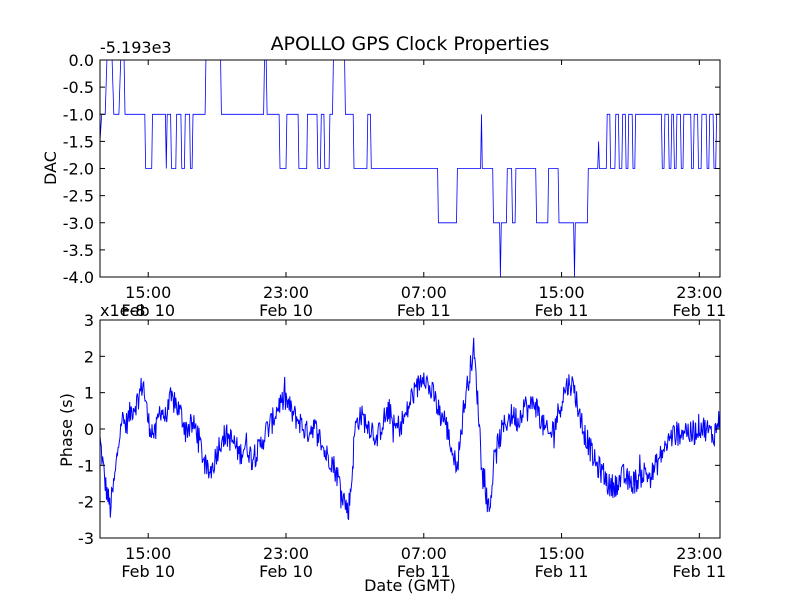 The width and height of the screenshot is (800, 600). What do you see at coordinates (78, 277) in the screenshot?
I see `y-tick-label: -4.0` at bounding box center [78, 277].